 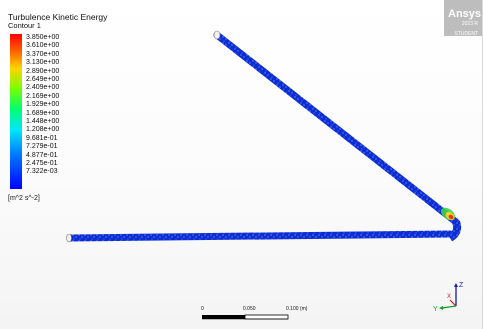 What do you see at coordinates (43, 130) in the screenshot?
I see `legend-tick: 1.208e+00` at bounding box center [43, 130].